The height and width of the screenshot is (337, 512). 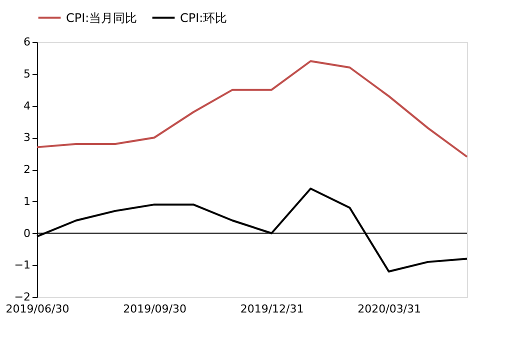 What do you see at coordinates (27, 233) in the screenshot?
I see `y-tick-label: 0` at bounding box center [27, 233].